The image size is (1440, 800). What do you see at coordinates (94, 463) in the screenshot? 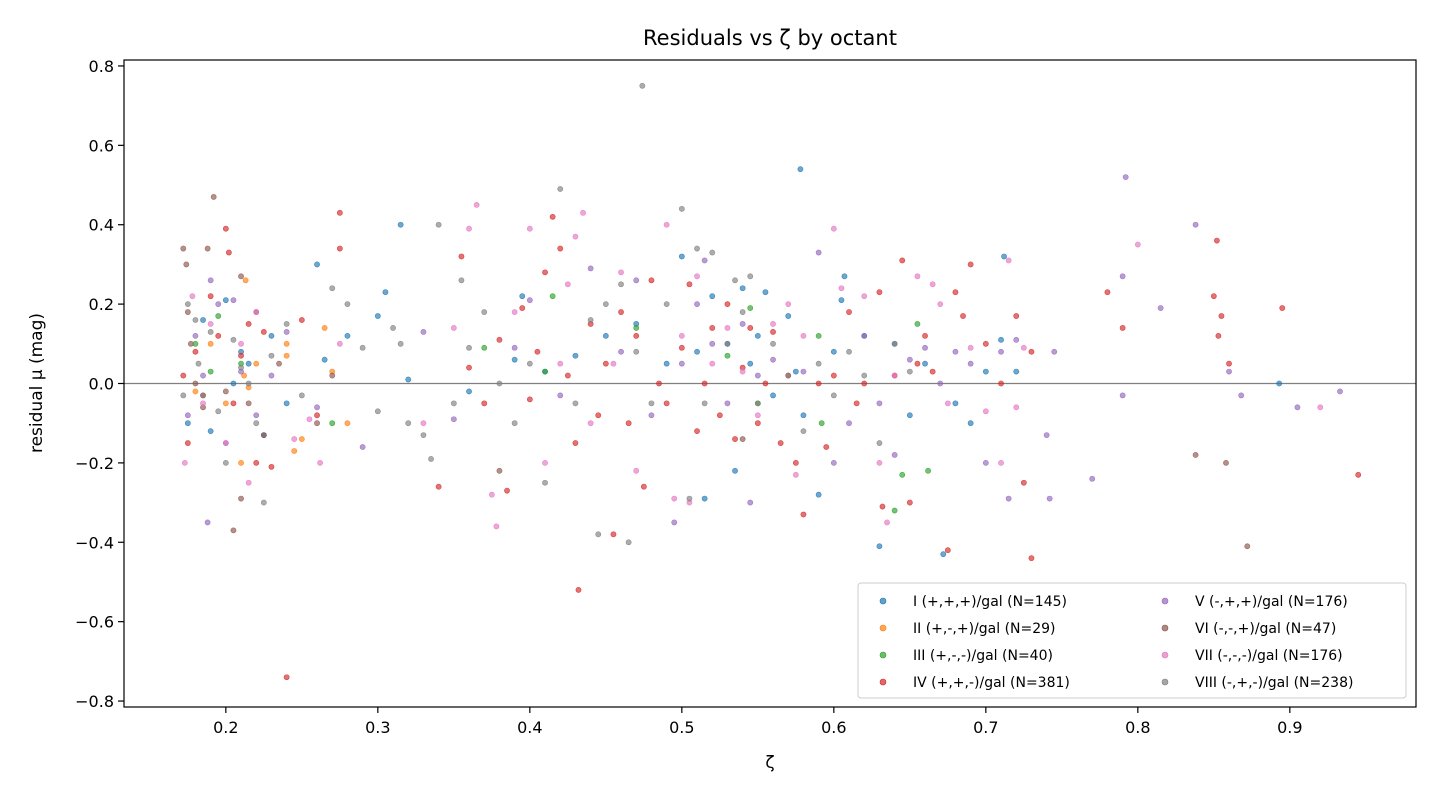
I see `y-tick-label: −0.2` at bounding box center [94, 463].